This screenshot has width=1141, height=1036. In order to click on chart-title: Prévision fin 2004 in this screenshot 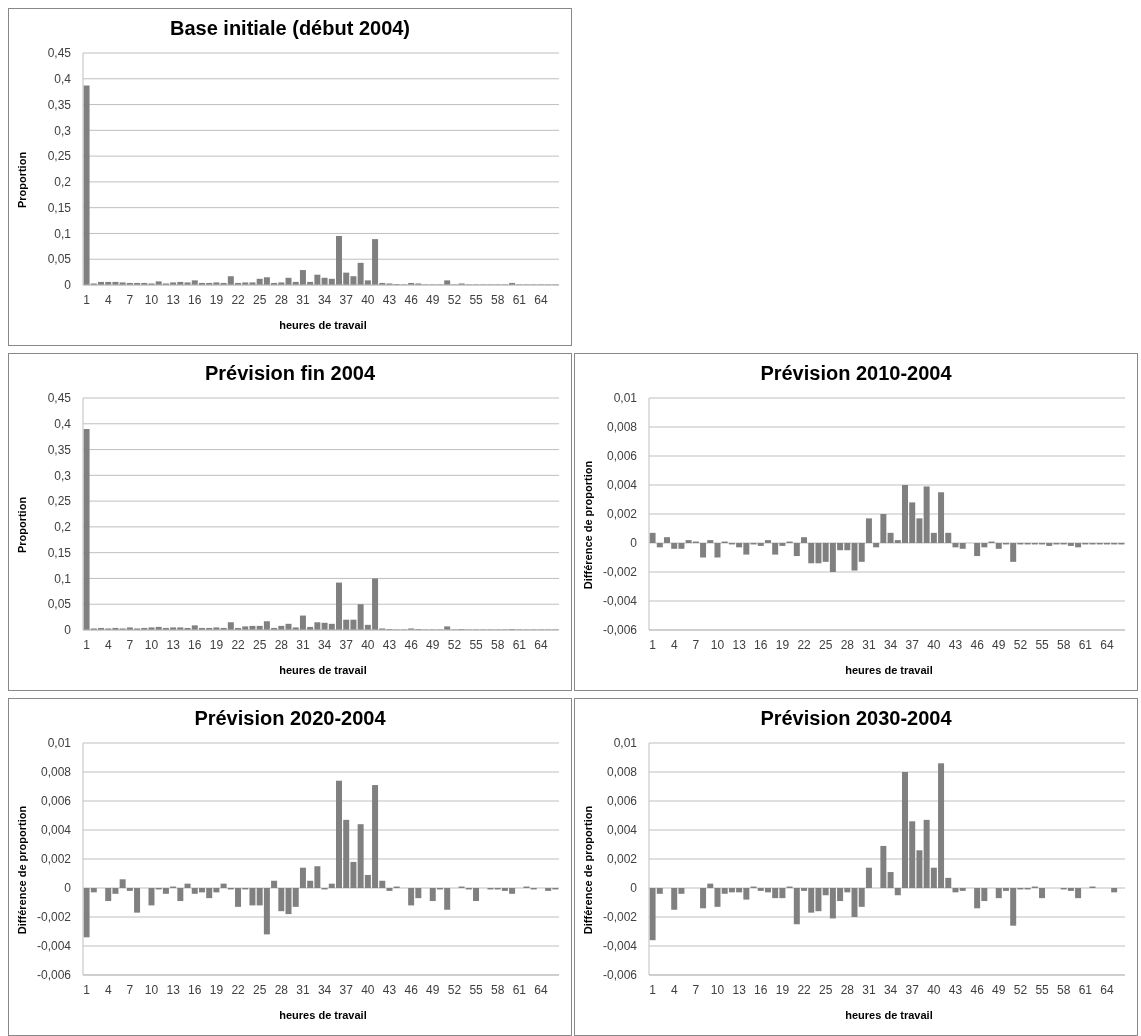, I will do `click(290, 374)`.